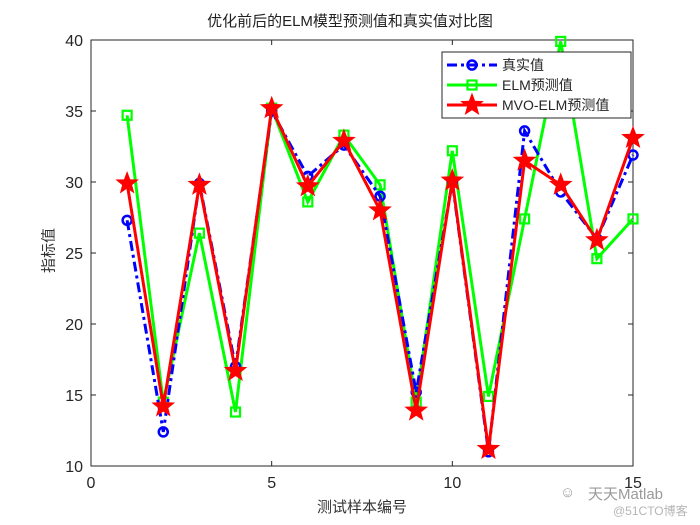  Describe the element at coordinates (523, 65) in the screenshot. I see `legend-label: 真实值` at that location.